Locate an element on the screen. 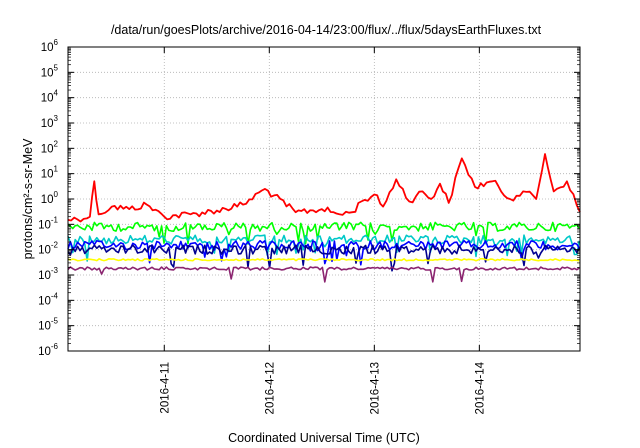 The image size is (640, 448). y-tick-label: 10³ is located at coordinates (50, 122).